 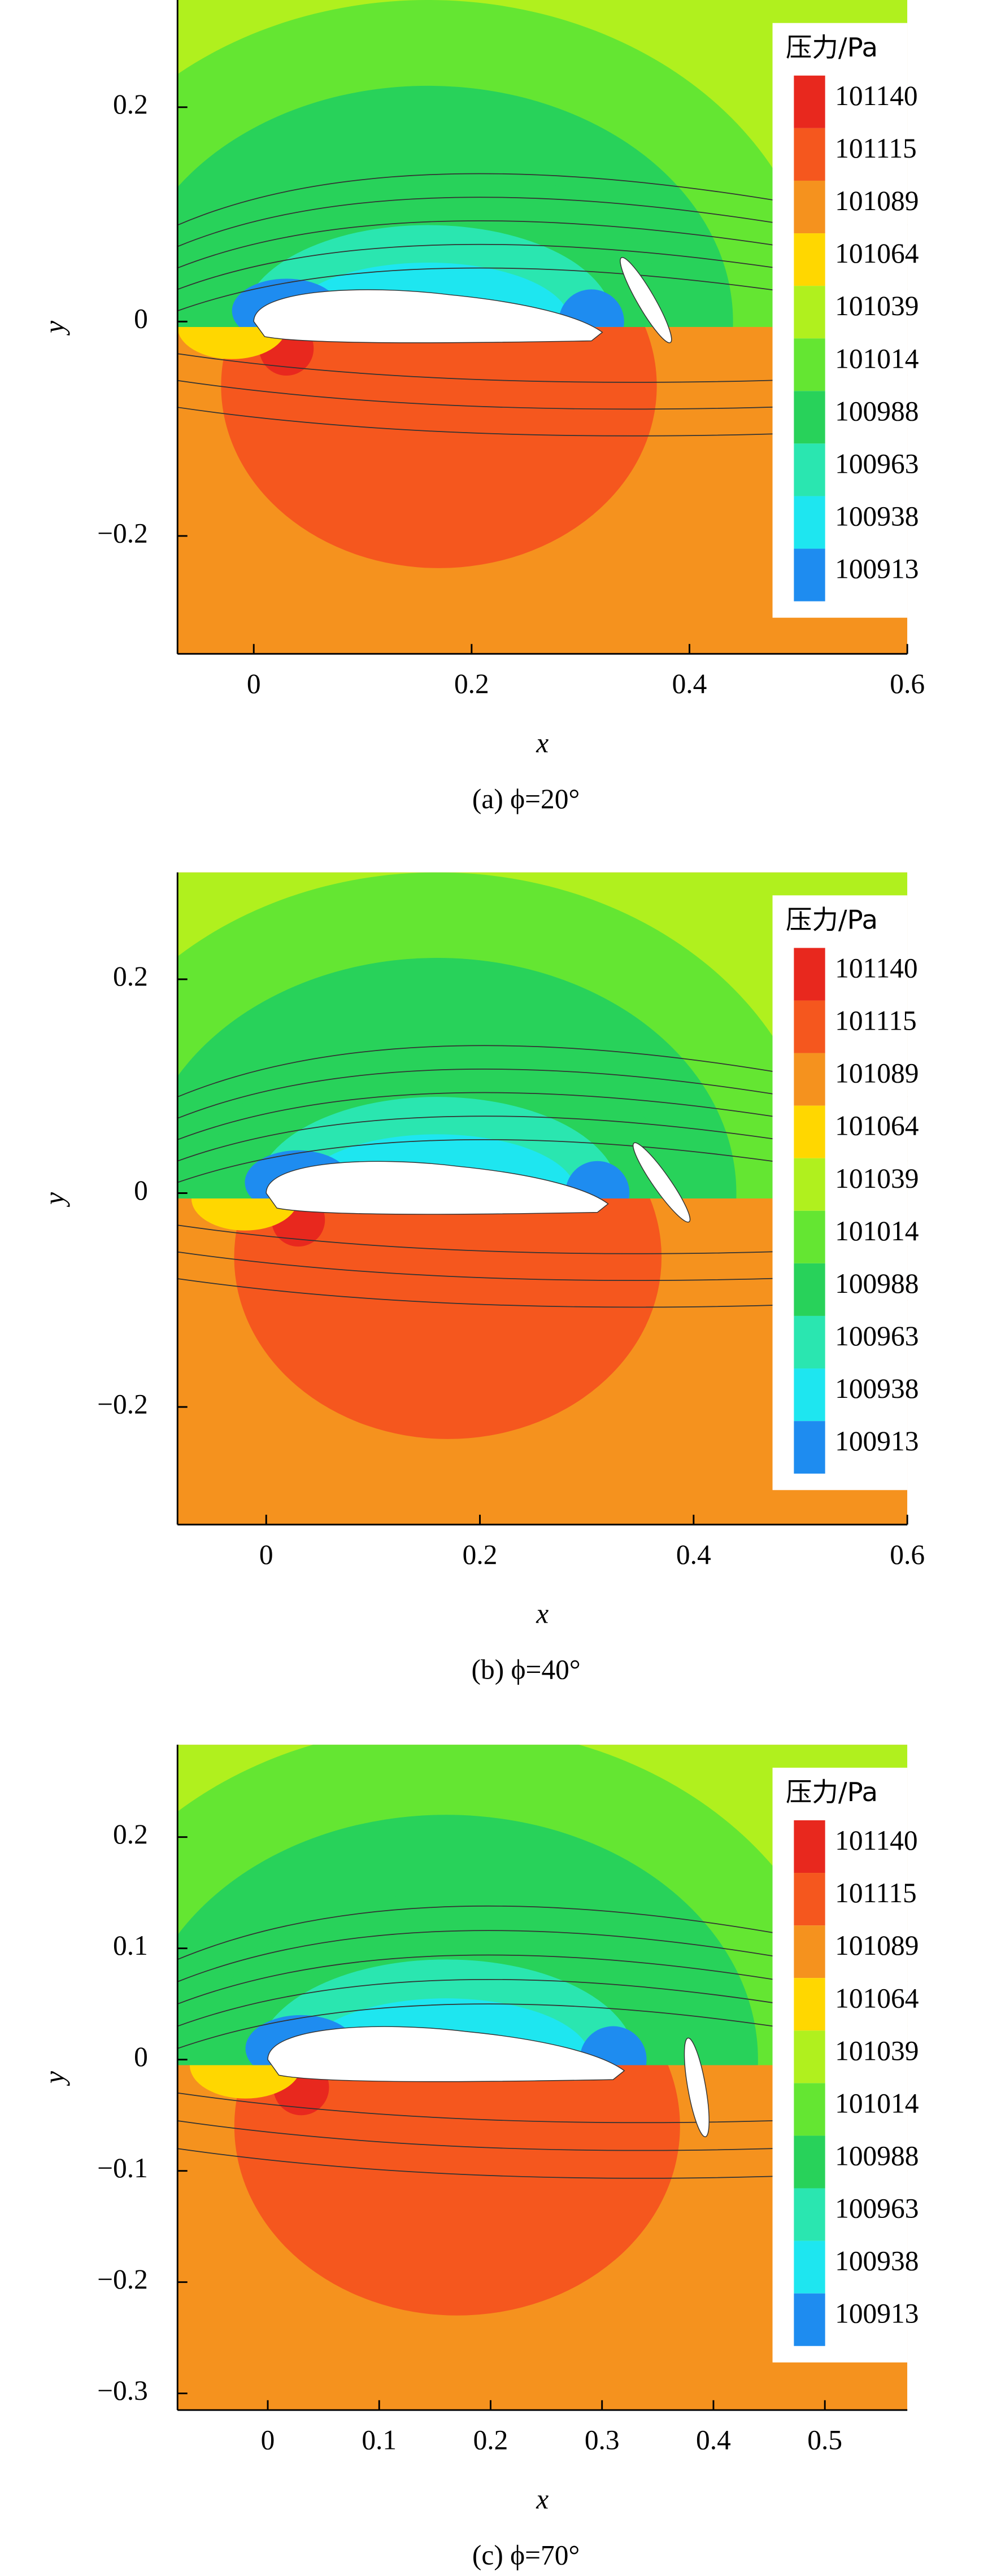 I want to click on y-tick-label: 0, so click(x=141, y=318).